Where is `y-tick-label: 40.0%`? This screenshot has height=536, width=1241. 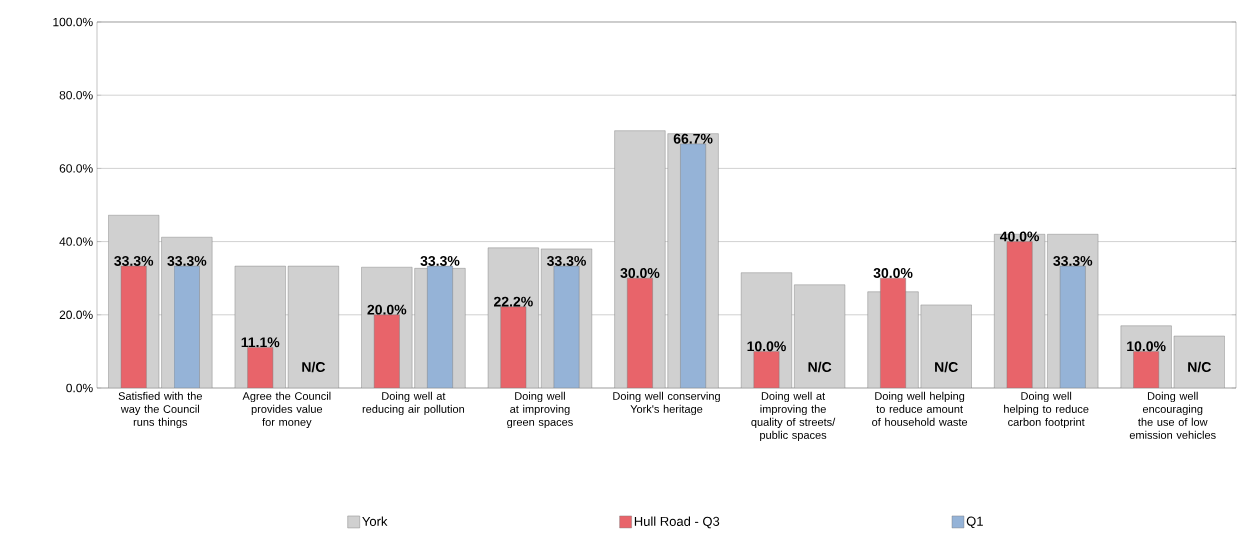 y-tick-label: 40.0% is located at coordinates (76, 241).